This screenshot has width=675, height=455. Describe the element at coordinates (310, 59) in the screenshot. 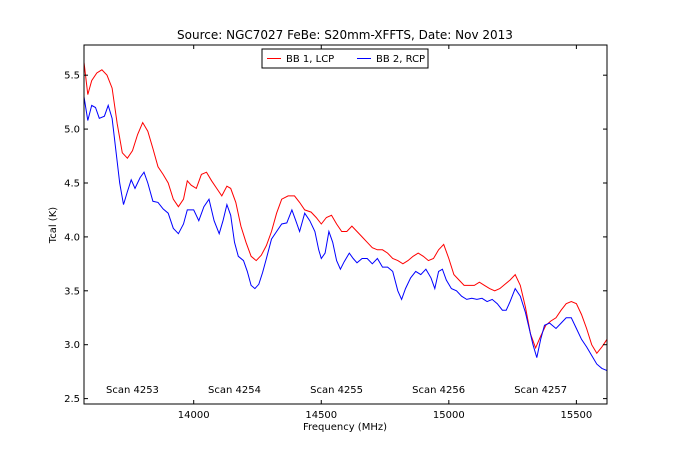

I see `legend-label-1: BB 1, LCP` at that location.